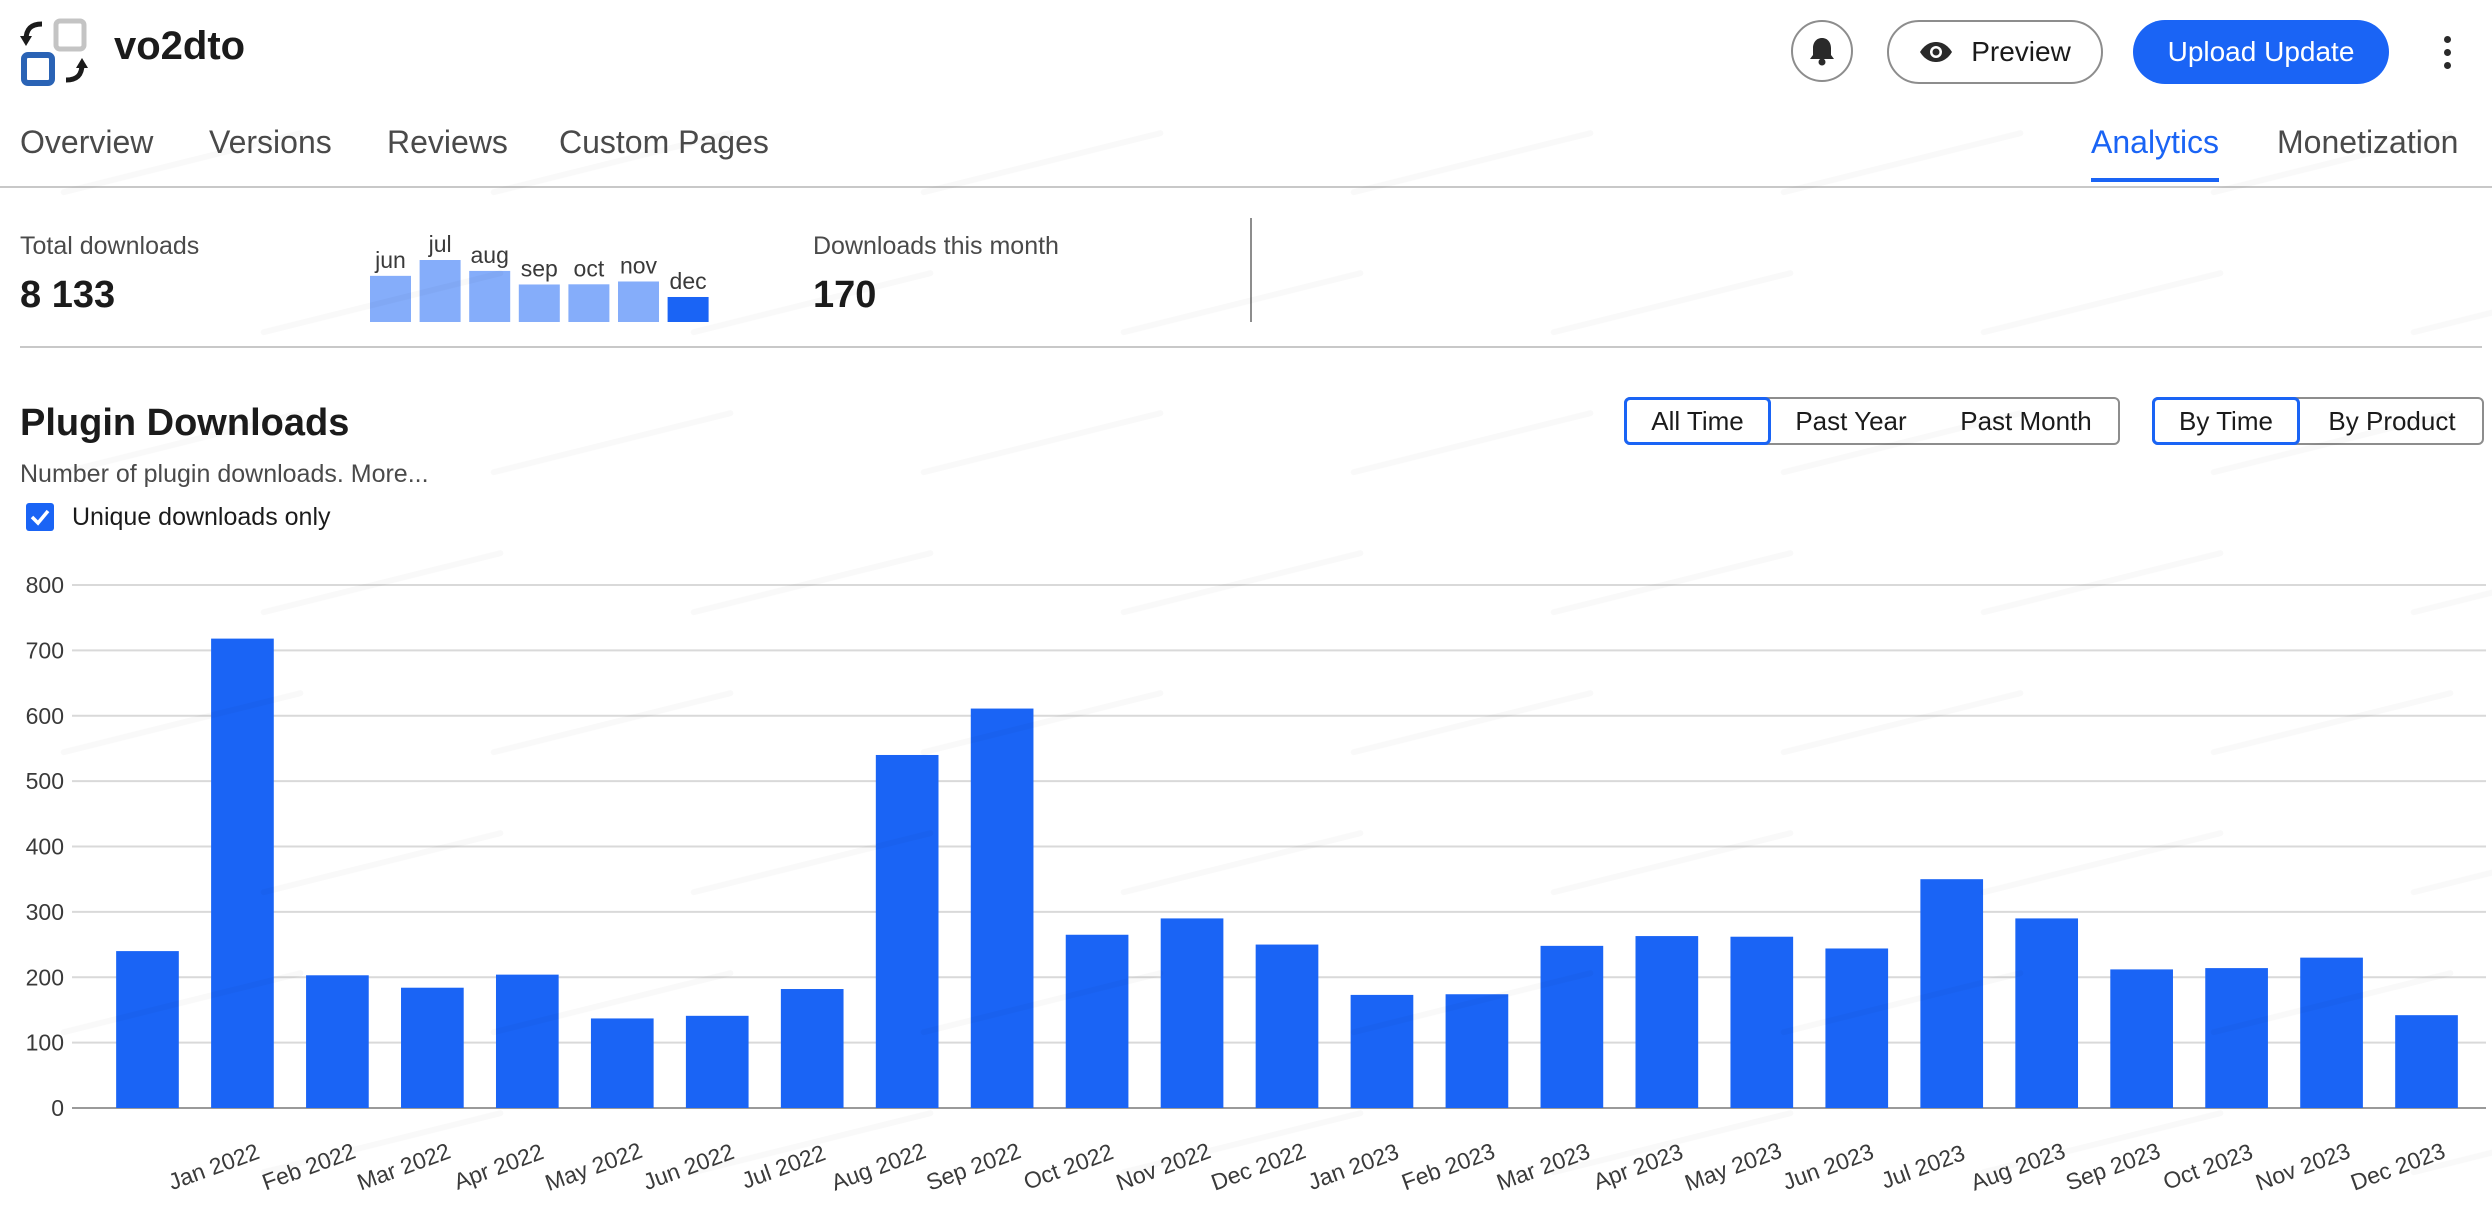 The height and width of the screenshot is (1212, 2492). I want to click on x-tick-label: Nov 2022, so click(1163, 1166).